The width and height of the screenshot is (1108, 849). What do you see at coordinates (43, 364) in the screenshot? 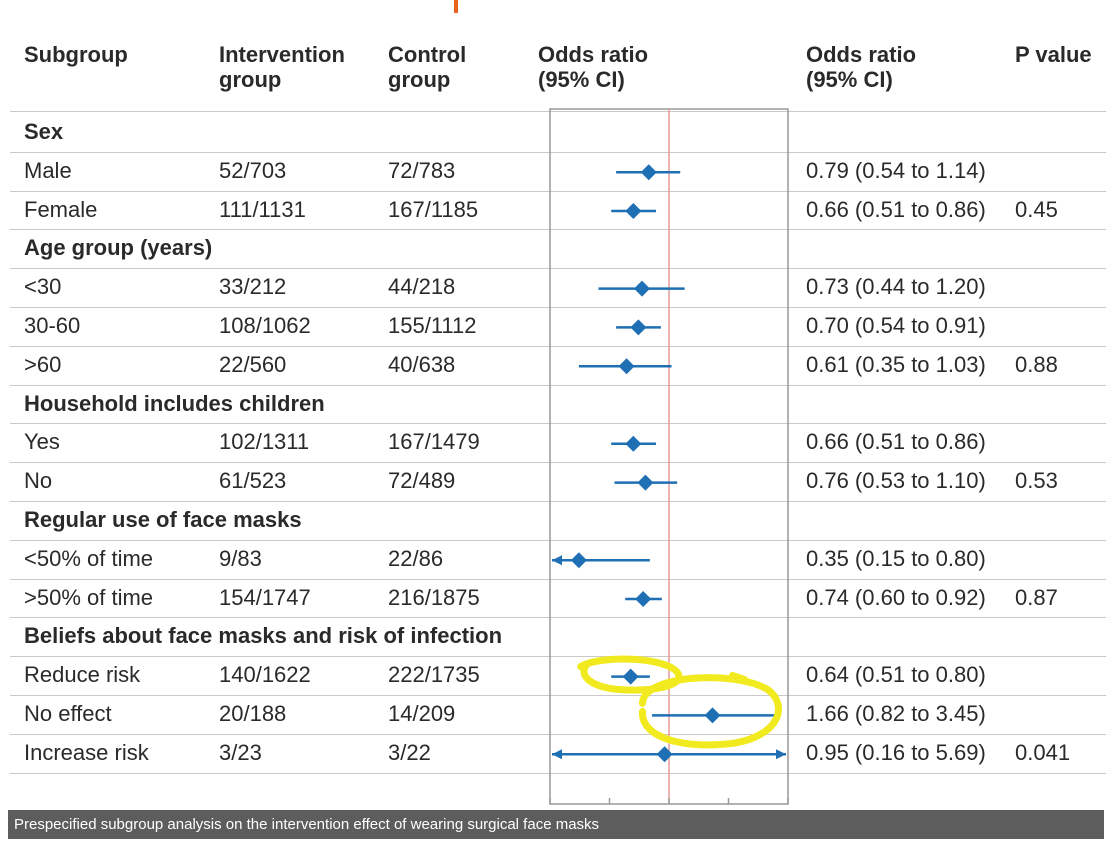
I see `row-label: >60` at bounding box center [43, 364].